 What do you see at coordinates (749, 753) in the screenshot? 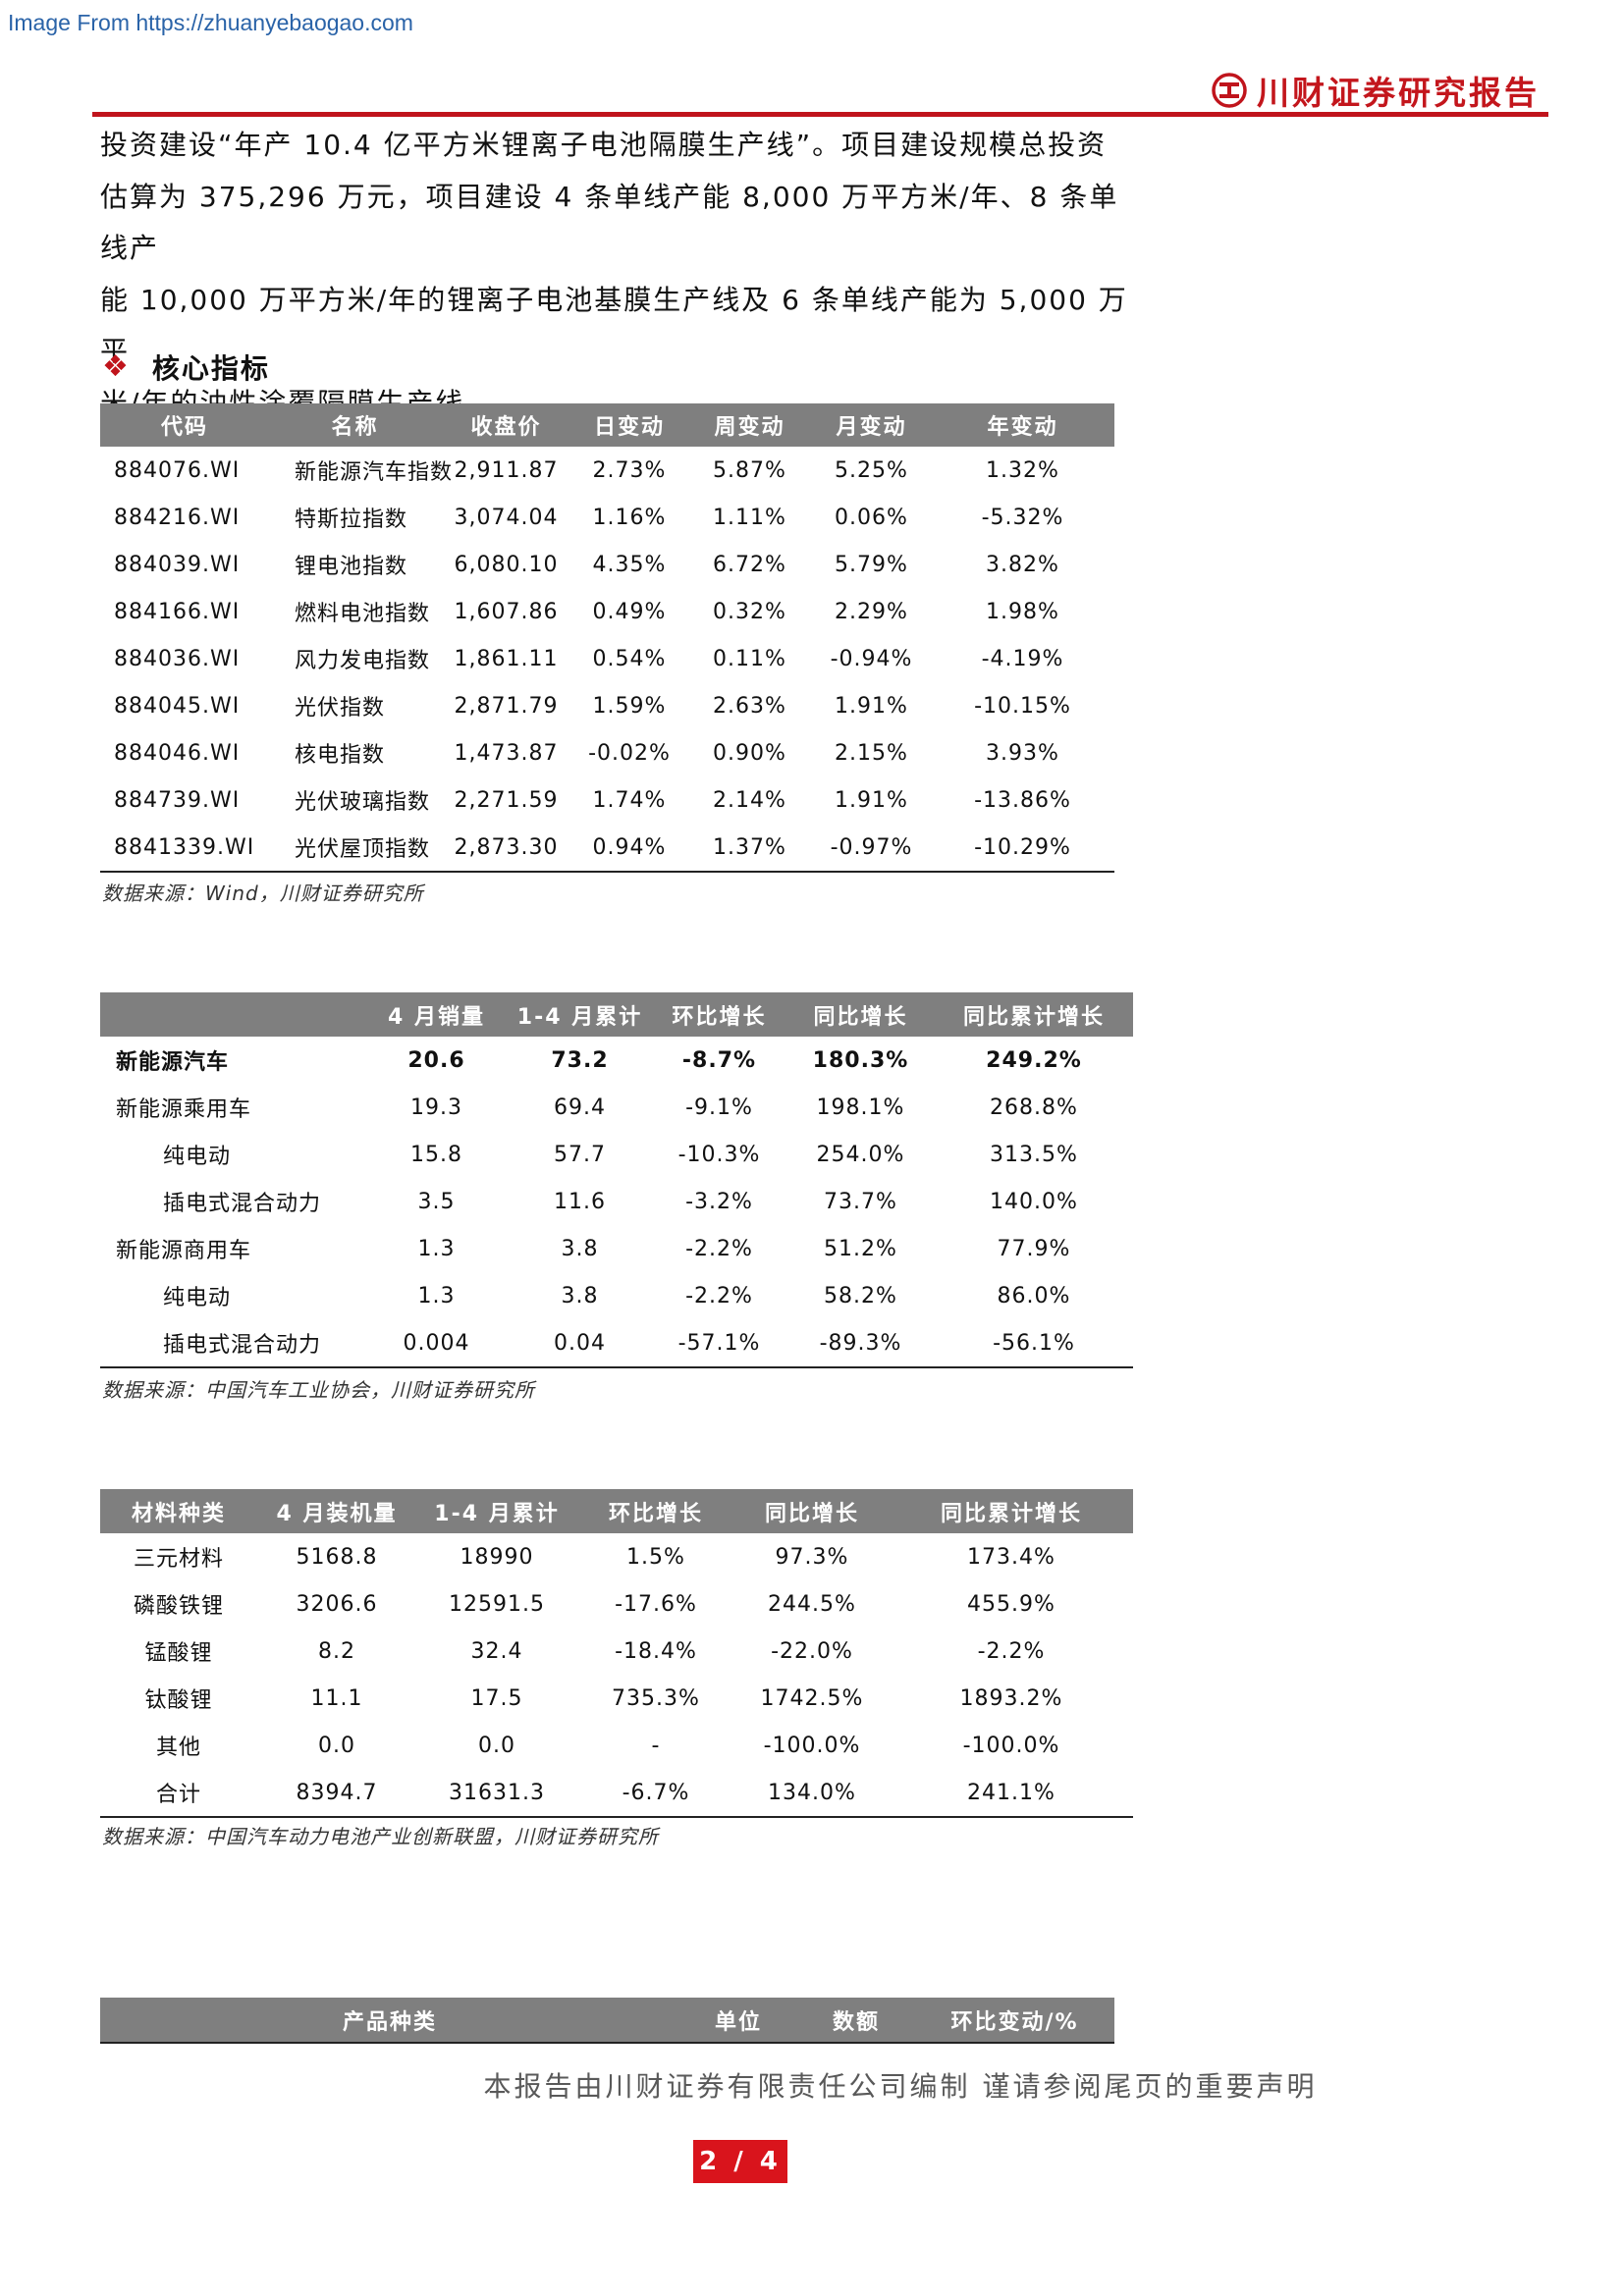
I see `table-cell: 0.90%` at bounding box center [749, 753].